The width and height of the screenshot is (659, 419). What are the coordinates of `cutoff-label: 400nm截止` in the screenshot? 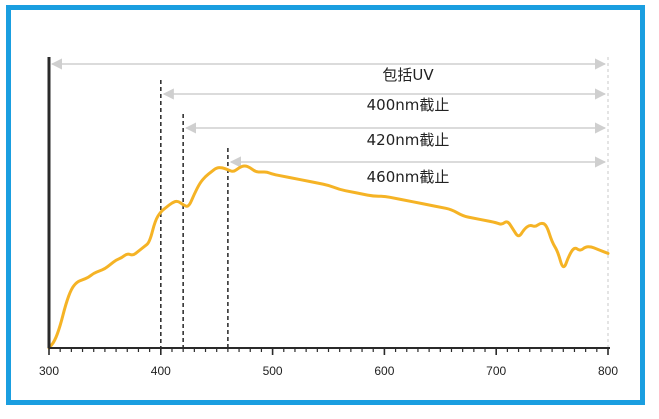 It's located at (408, 105).